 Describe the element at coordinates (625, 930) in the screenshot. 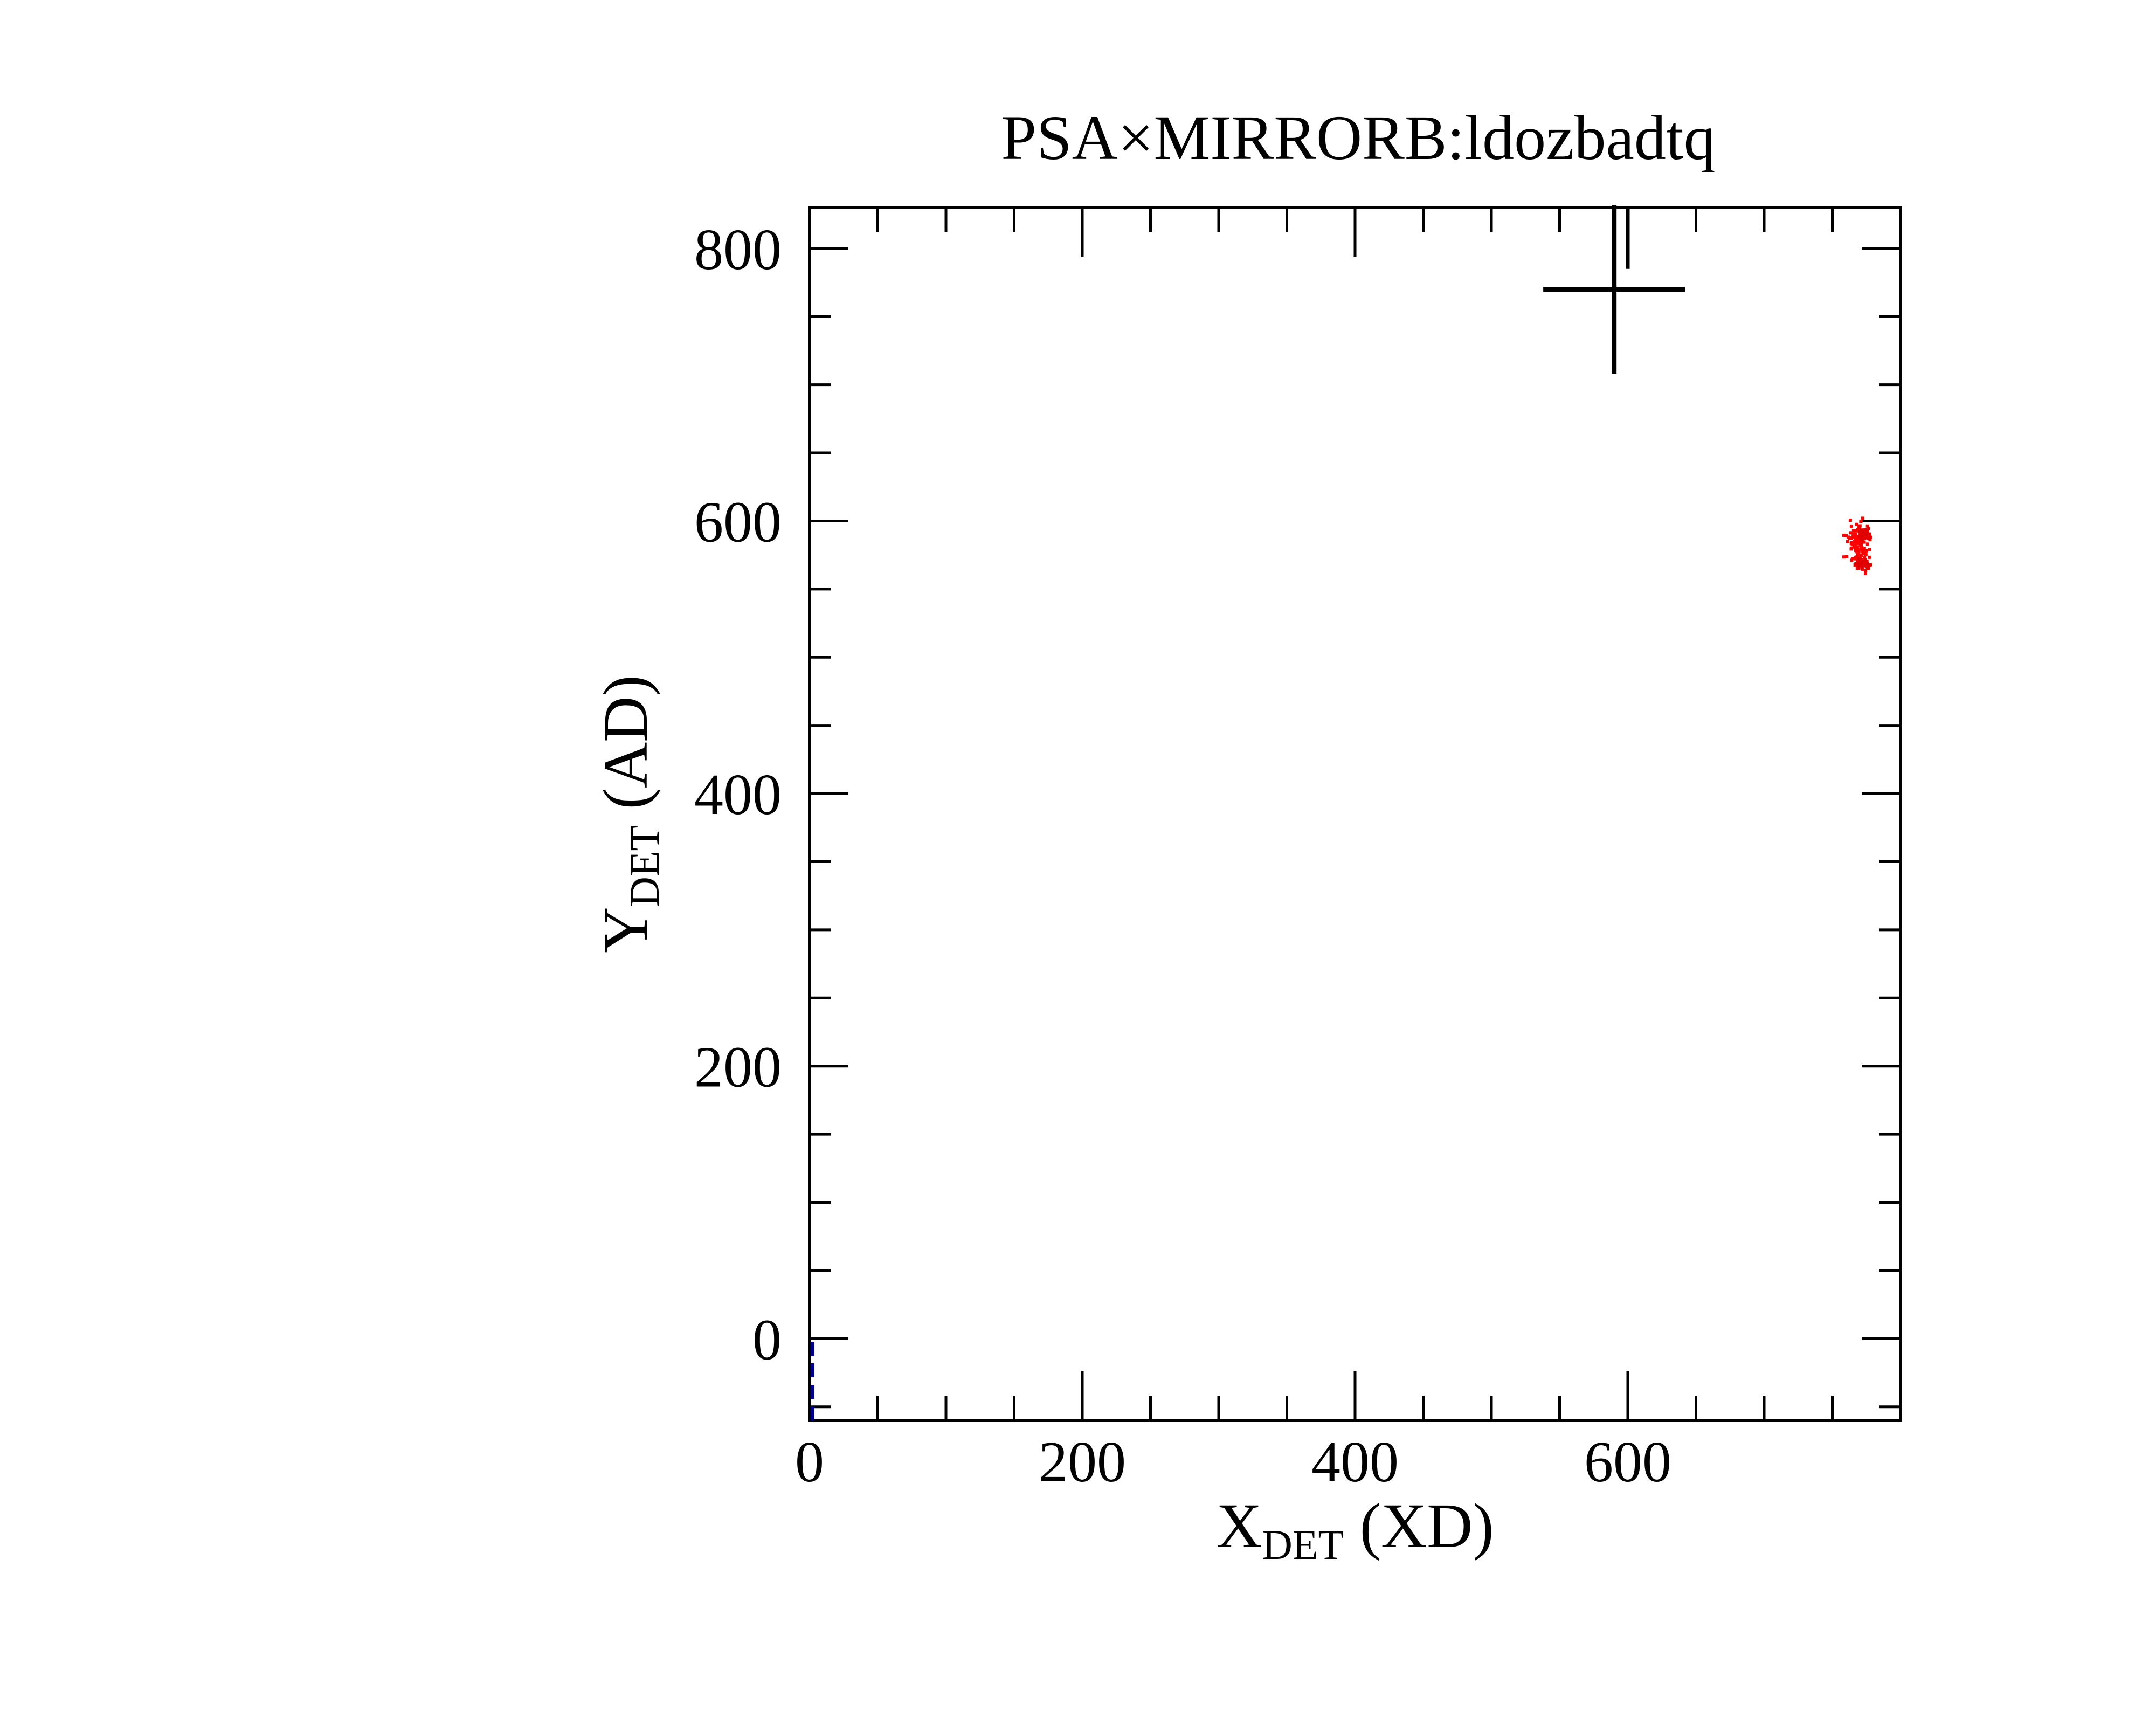

I see `y-axis-label-main: Y` at that location.